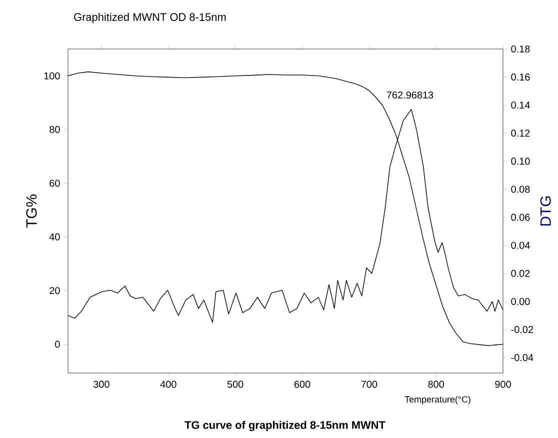 The width and height of the screenshot is (558, 438). Describe the element at coordinates (57, 344) in the screenshot. I see `y-tick-label: 0` at that location.